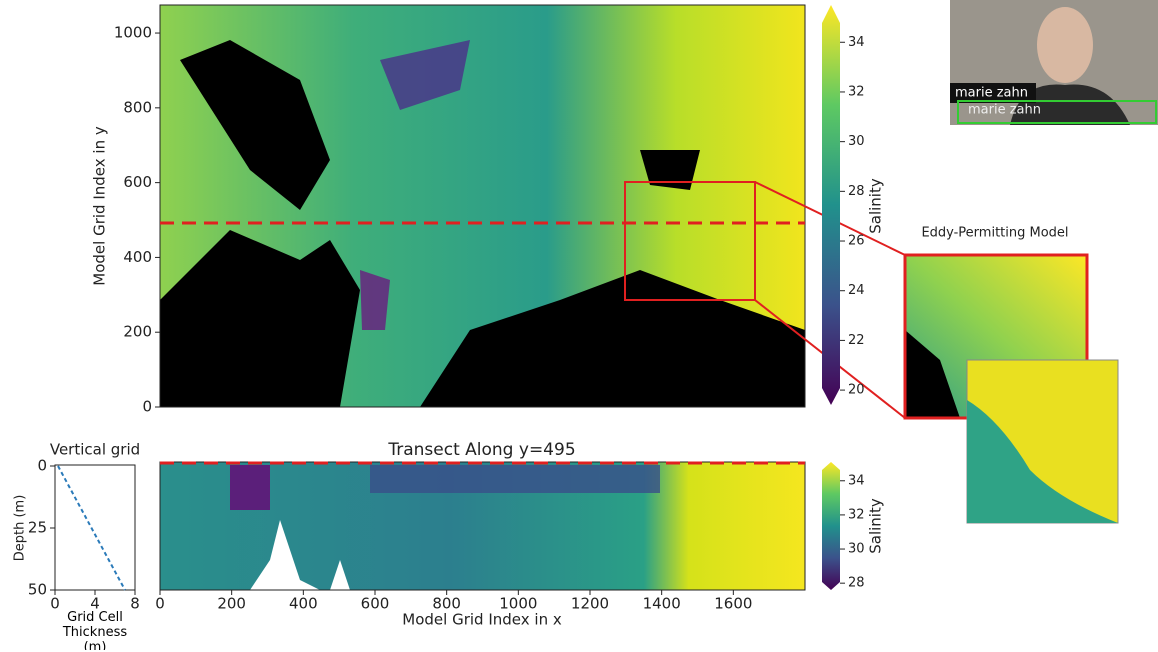 The width and height of the screenshot is (1158, 652). What do you see at coordinates (482, 526) in the screenshot?
I see `transect-frame` at bounding box center [482, 526].